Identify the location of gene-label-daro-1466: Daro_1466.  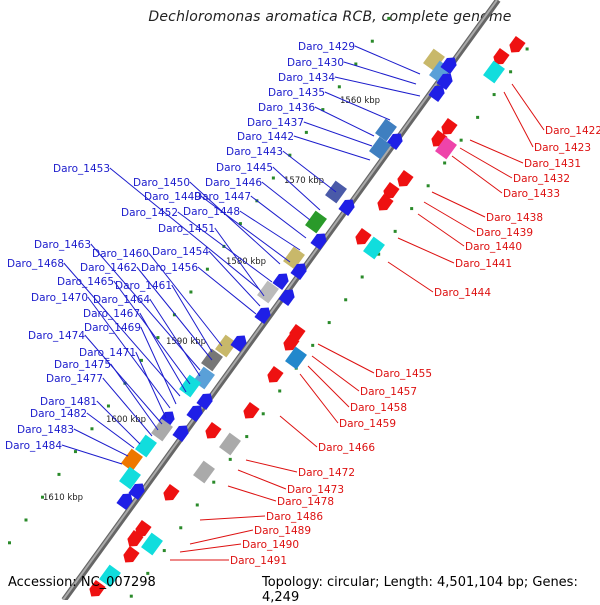
(346, 448).